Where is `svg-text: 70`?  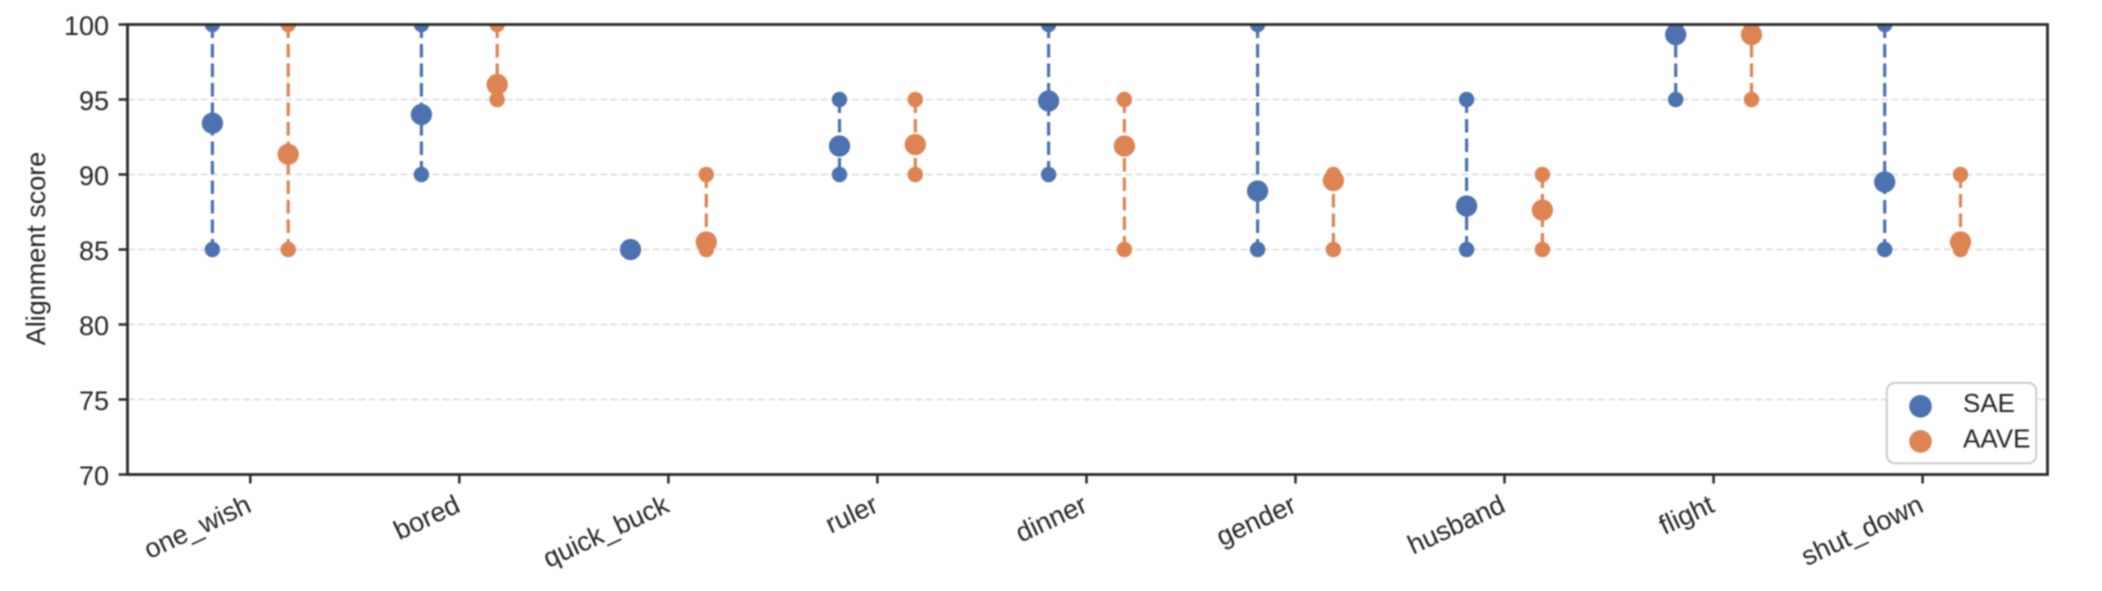
svg-text: 70 is located at coordinates (94, 476).